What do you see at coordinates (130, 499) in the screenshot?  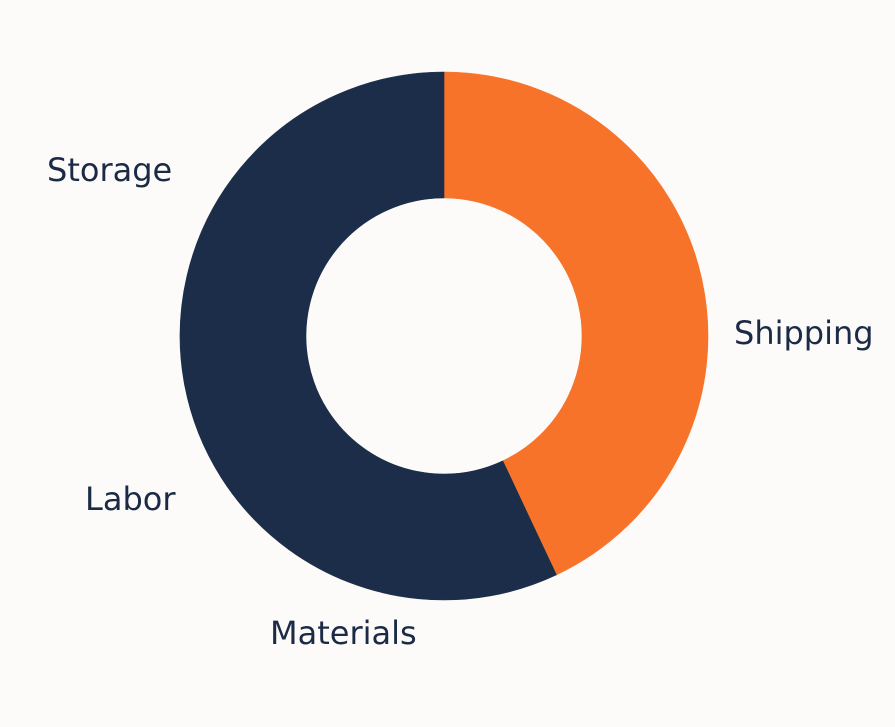 I see `label-labor: Labor` at bounding box center [130, 499].